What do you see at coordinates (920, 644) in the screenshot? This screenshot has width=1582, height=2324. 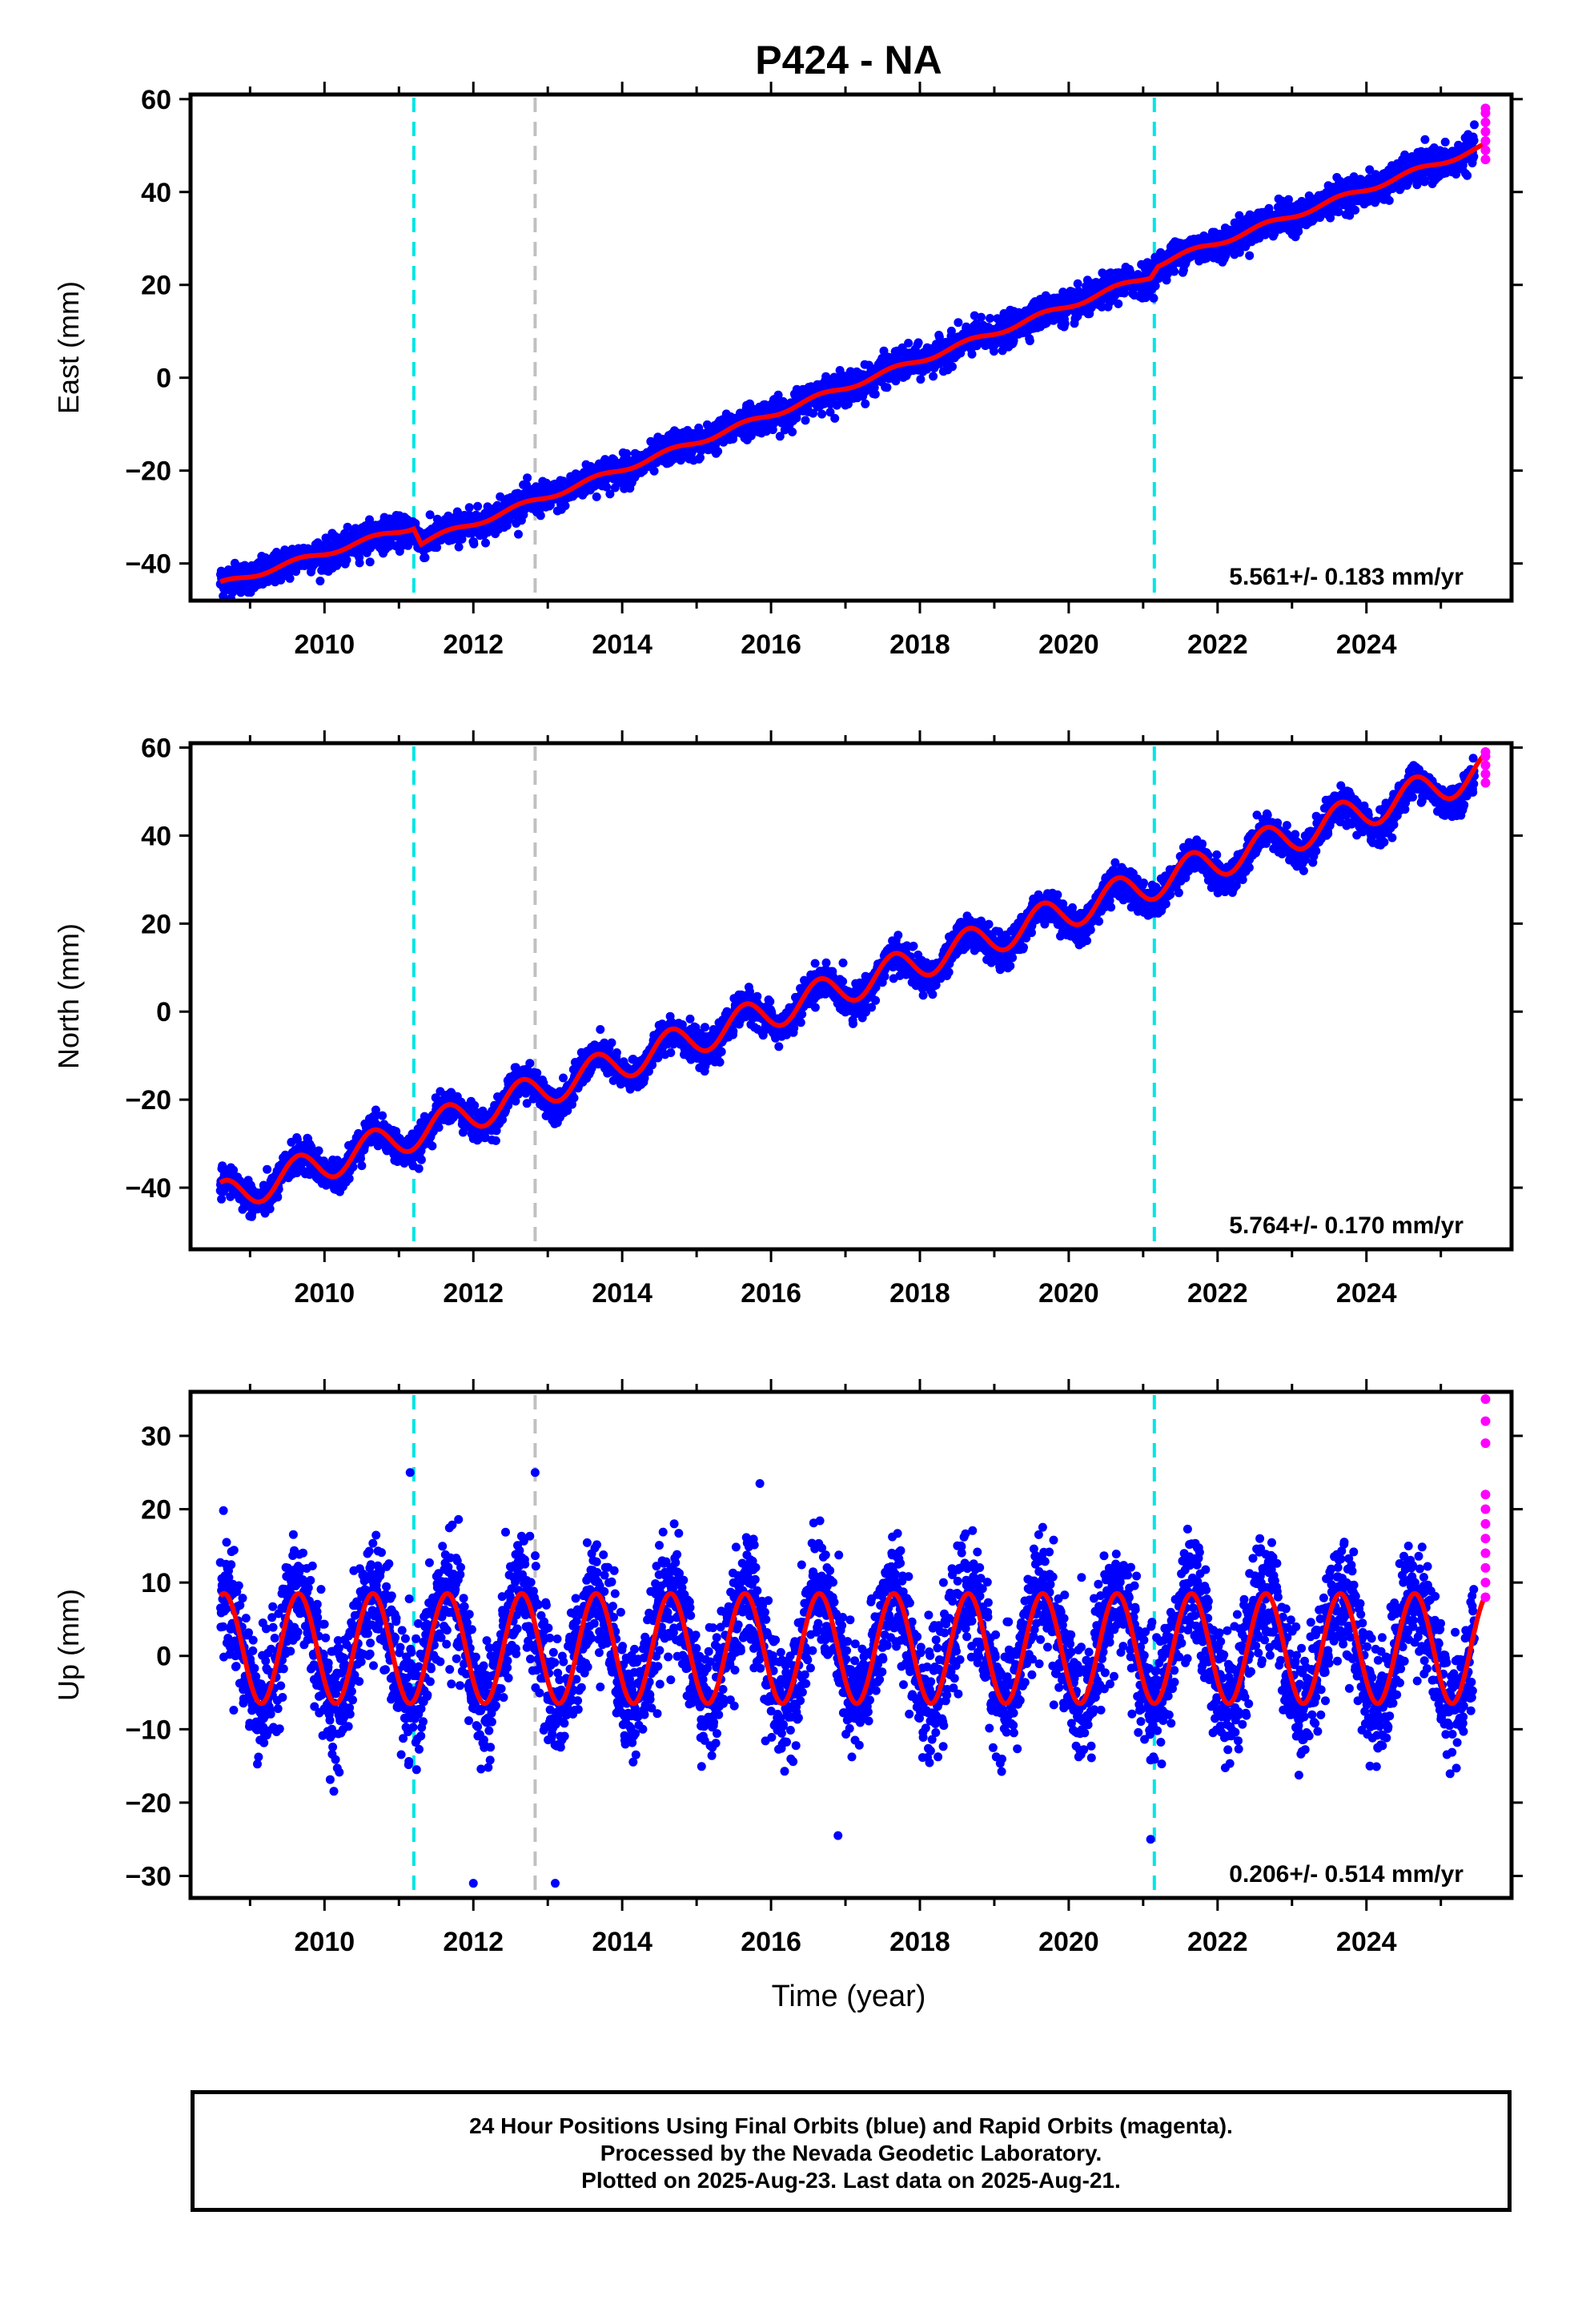 I see `x-tick-label: 2018` at bounding box center [920, 644].